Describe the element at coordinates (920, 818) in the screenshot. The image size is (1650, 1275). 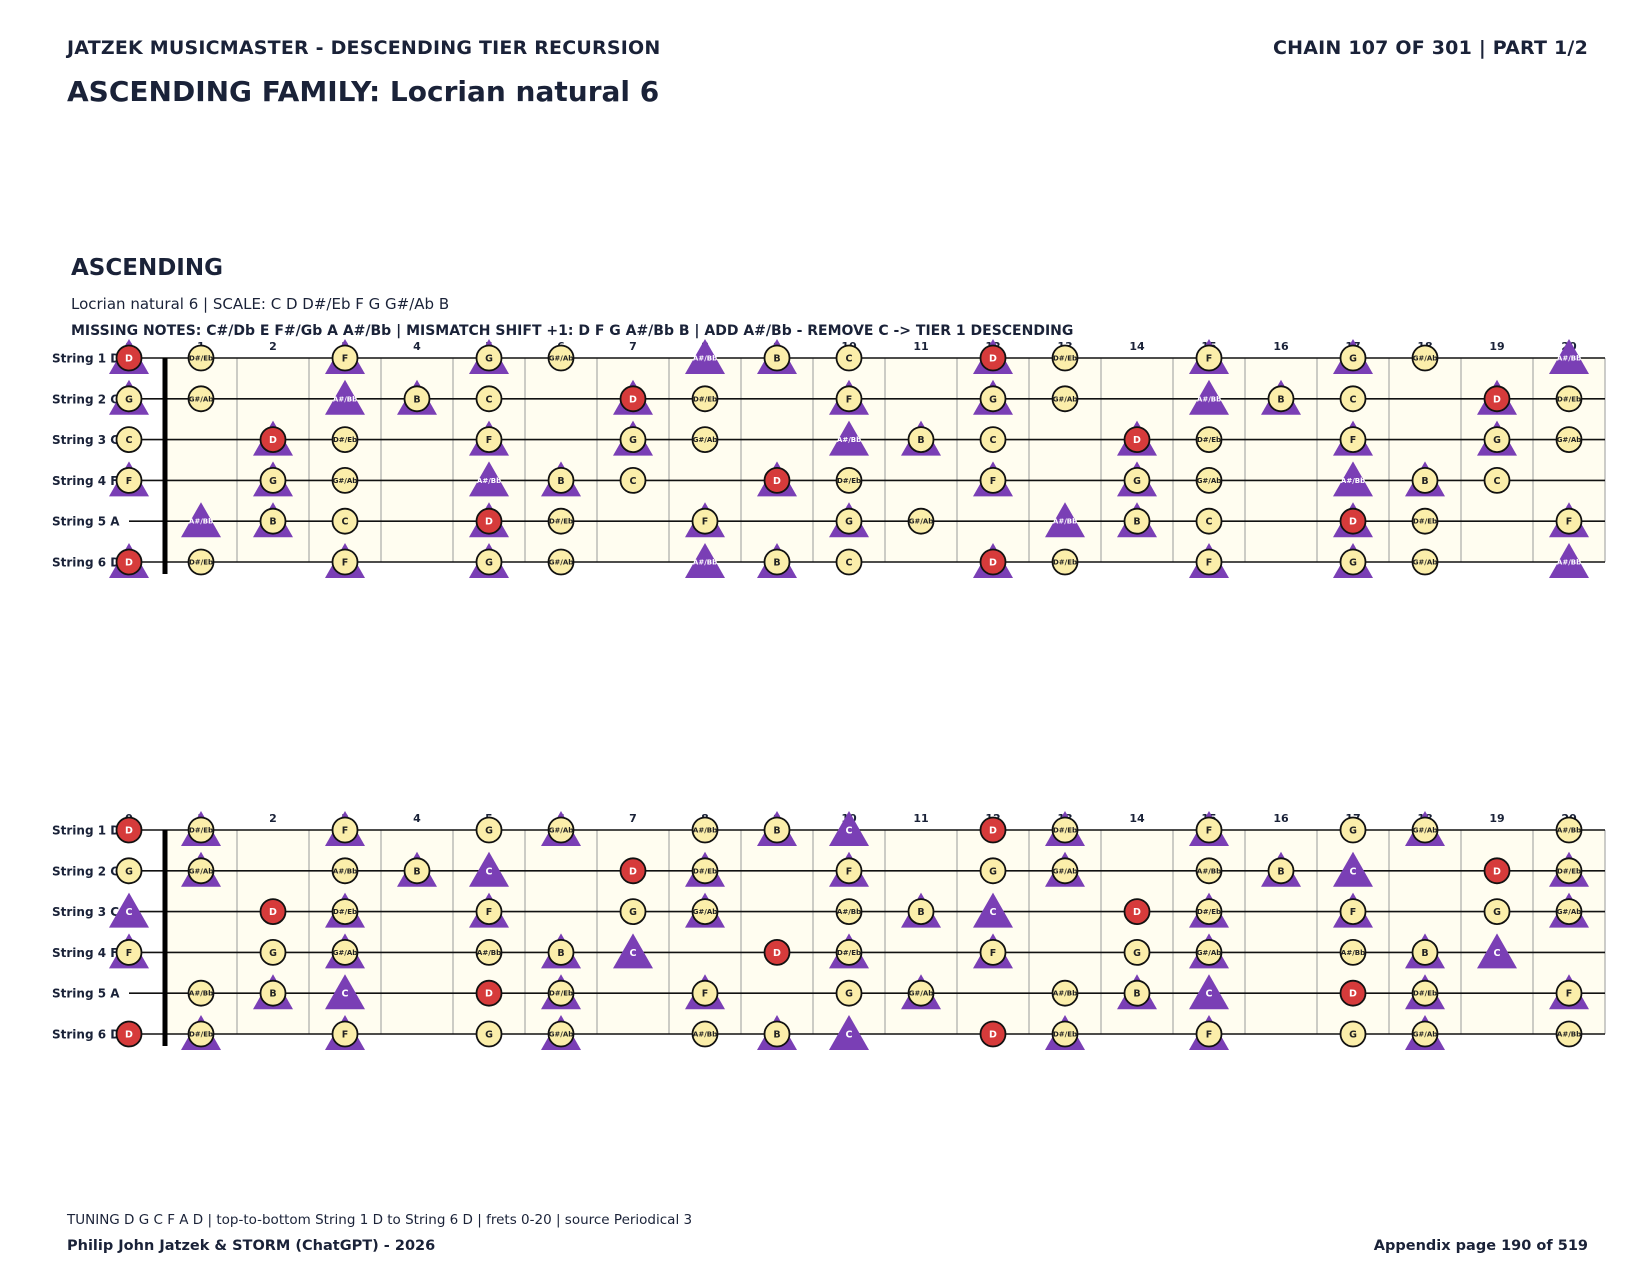
I see `fret-number: 11` at that location.